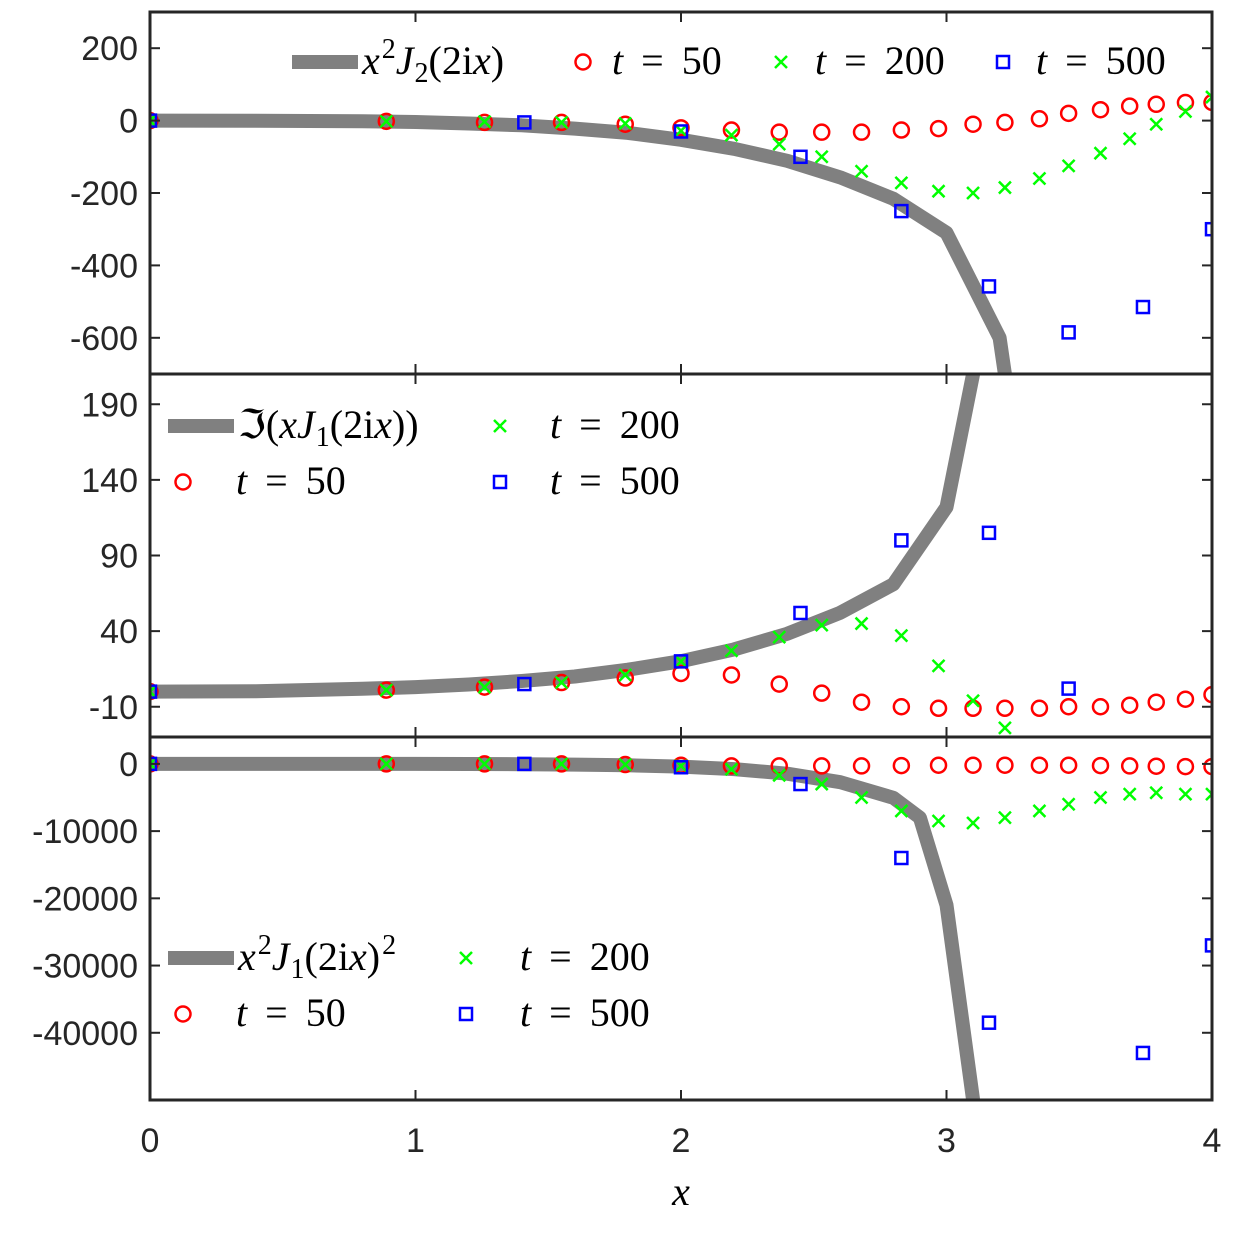 The image size is (1250, 1250). What do you see at coordinates (85, 1034) in the screenshot?
I see `y-tick-label: -40000` at bounding box center [85, 1034].